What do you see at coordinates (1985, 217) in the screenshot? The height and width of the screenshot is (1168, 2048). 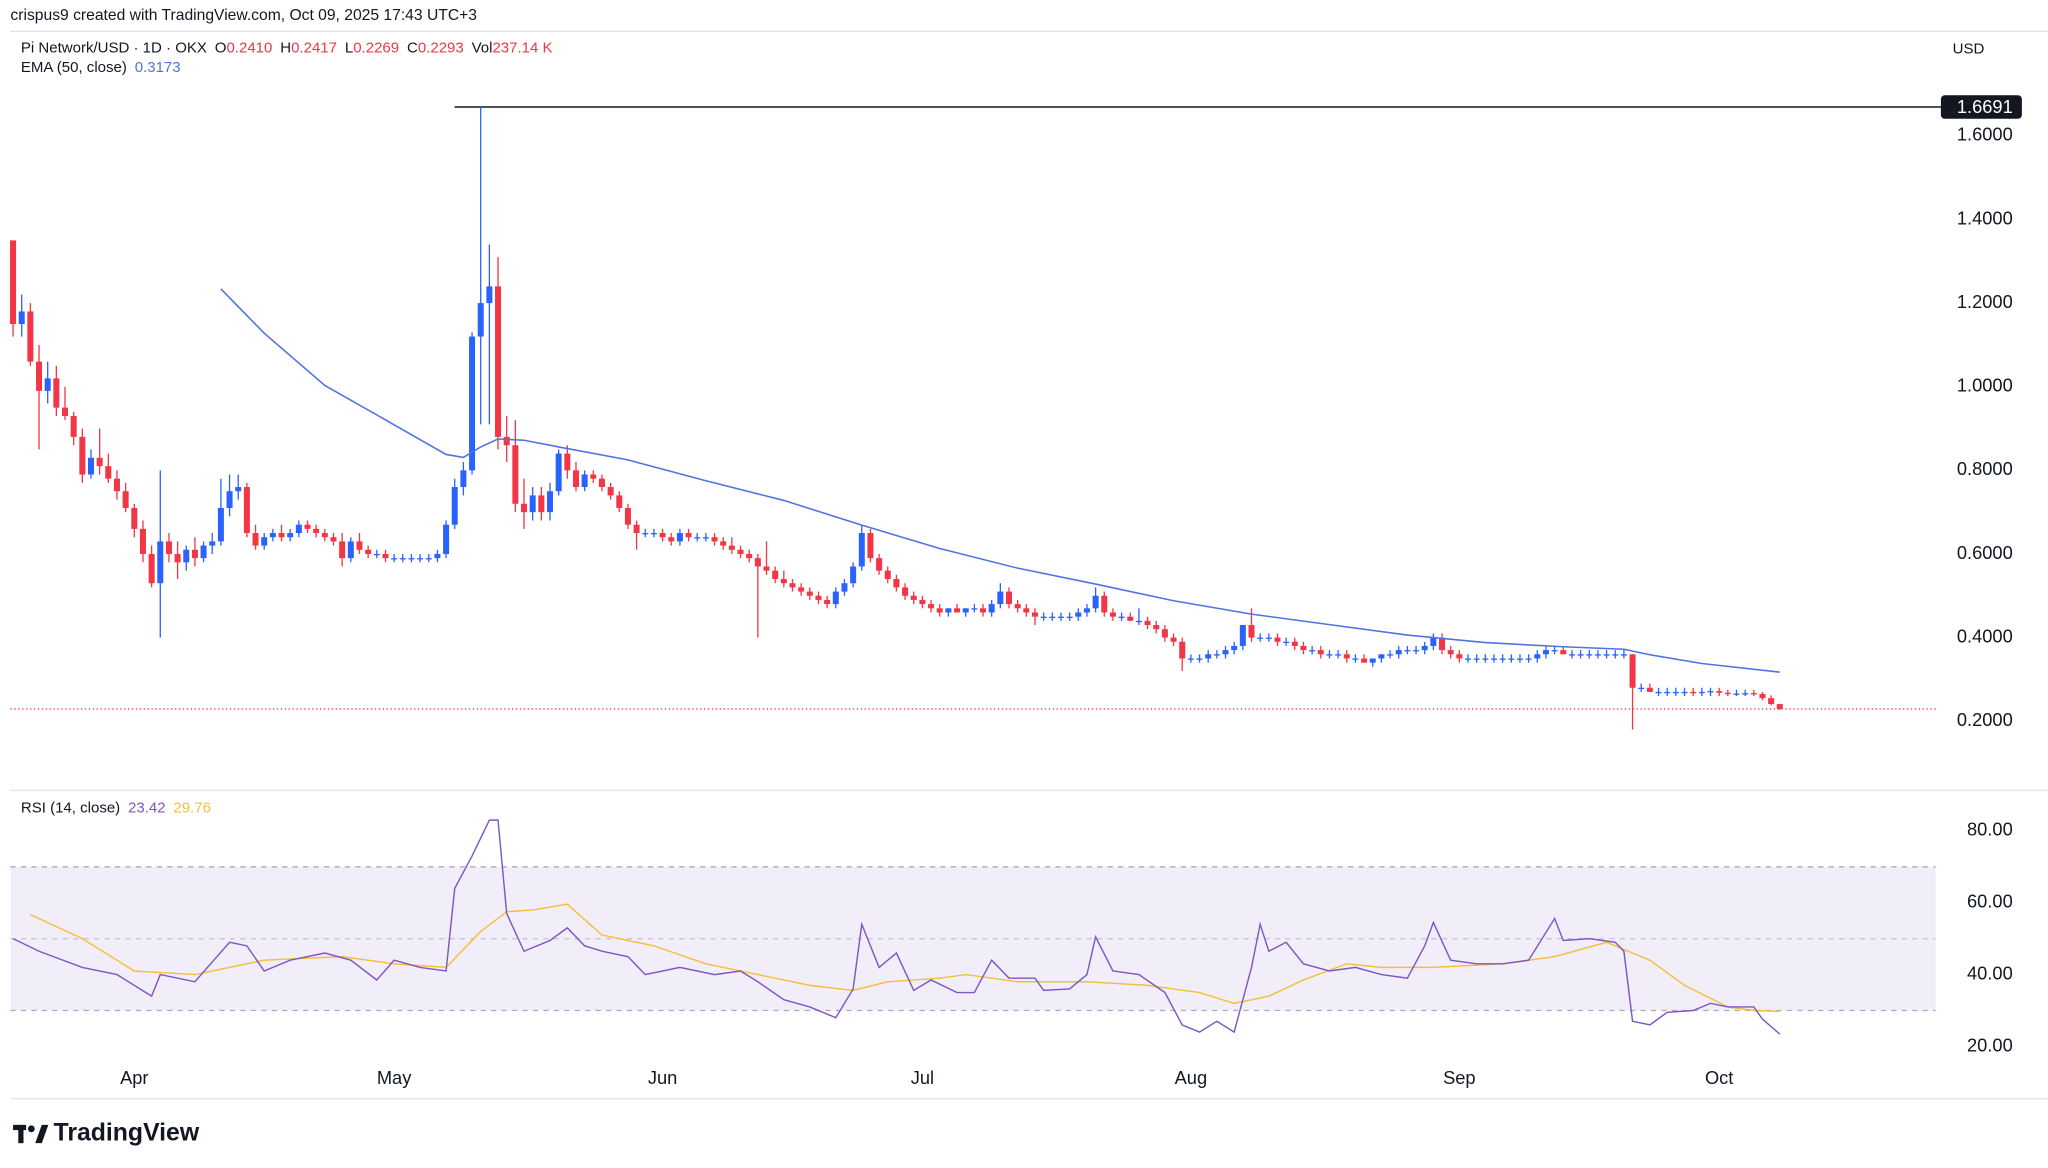 I see `y-tick-label: 1.4000` at bounding box center [1985, 217].